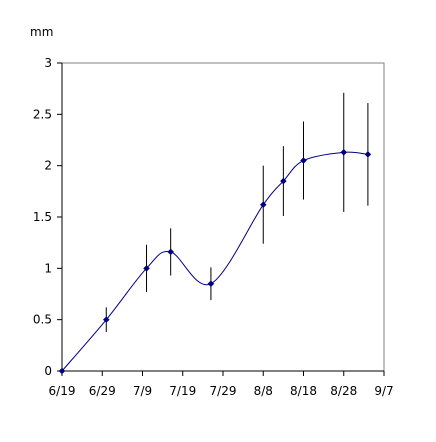  What do you see at coordinates (48, 63) in the screenshot?
I see `y-tick-label: 3` at bounding box center [48, 63].